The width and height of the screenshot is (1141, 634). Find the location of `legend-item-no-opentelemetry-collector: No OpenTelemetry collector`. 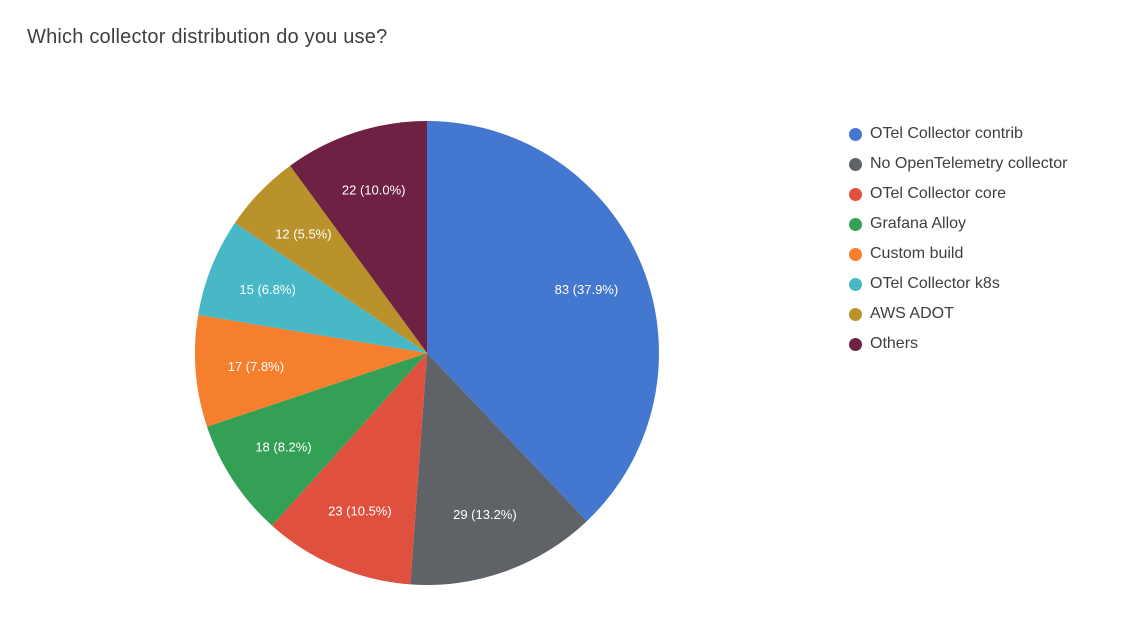

legend-item-no-opentelemetry-collector: No OpenTelemetry collector is located at coordinates (958, 164).